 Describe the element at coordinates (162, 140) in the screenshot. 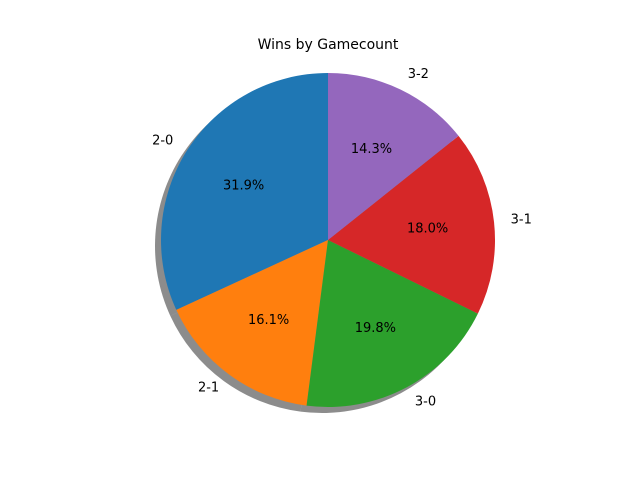

I see `slice-label-2-0: 2-0` at that location.